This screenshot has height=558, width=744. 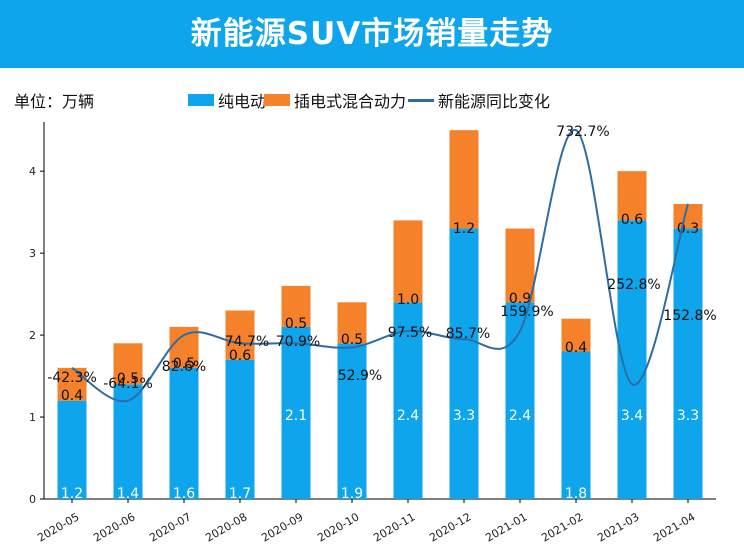 What do you see at coordinates (128, 494) in the screenshot?
I see `bev-value-label: 1.4` at bounding box center [128, 494].